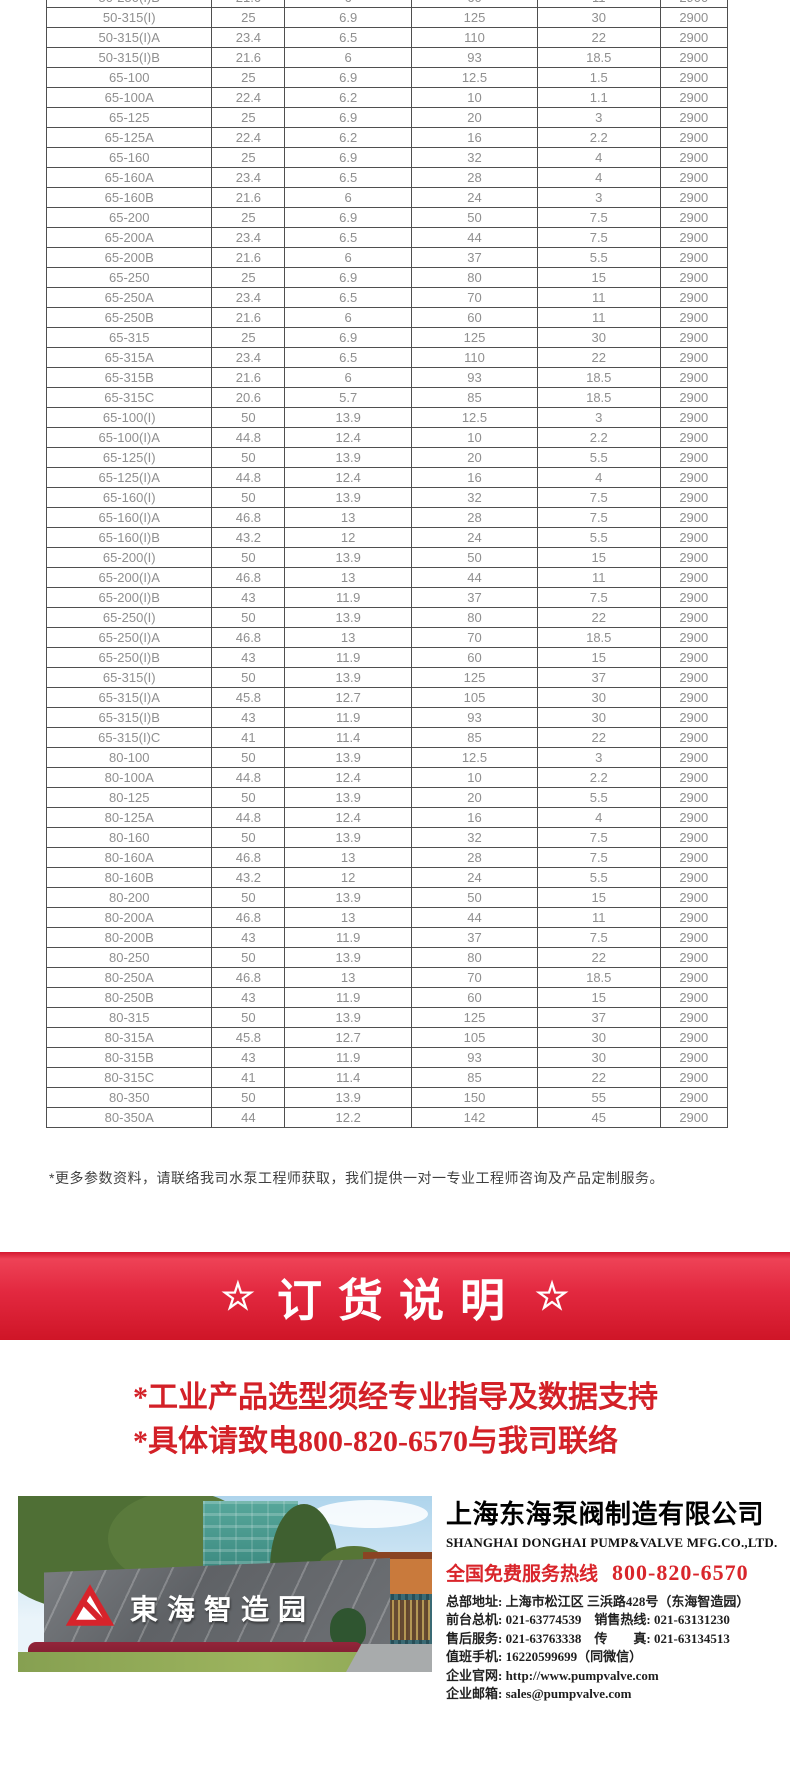 The image size is (790, 1767). I want to click on table-cell: 6, so click(348, 377).